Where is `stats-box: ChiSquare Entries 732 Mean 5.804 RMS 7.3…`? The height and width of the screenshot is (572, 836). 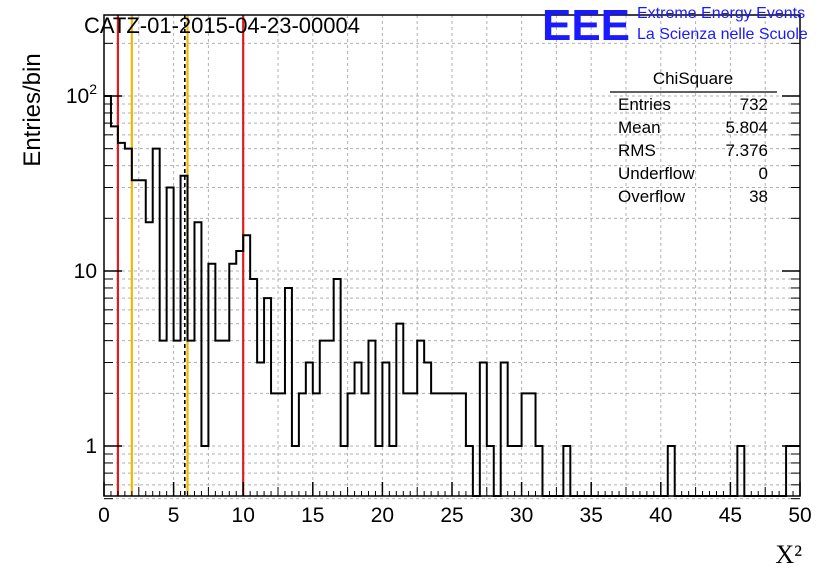
stats-box: ChiSquare Entries 732 Mean 5.804 RMS 7.3… is located at coordinates (693, 137).